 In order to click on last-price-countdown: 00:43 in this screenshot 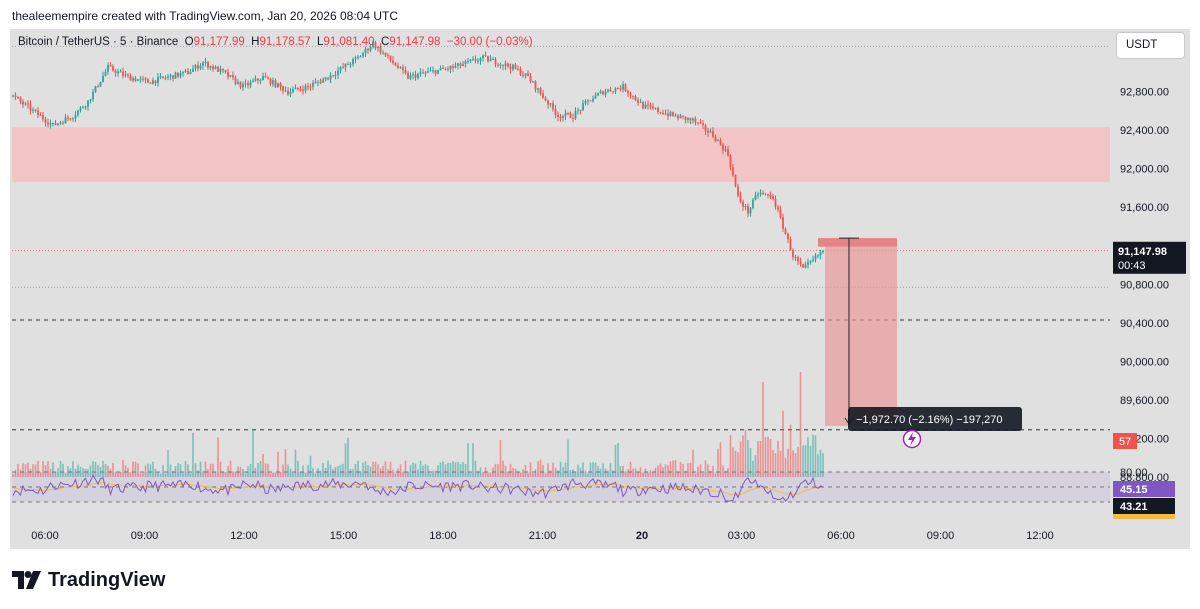, I will do `click(1132, 266)`.